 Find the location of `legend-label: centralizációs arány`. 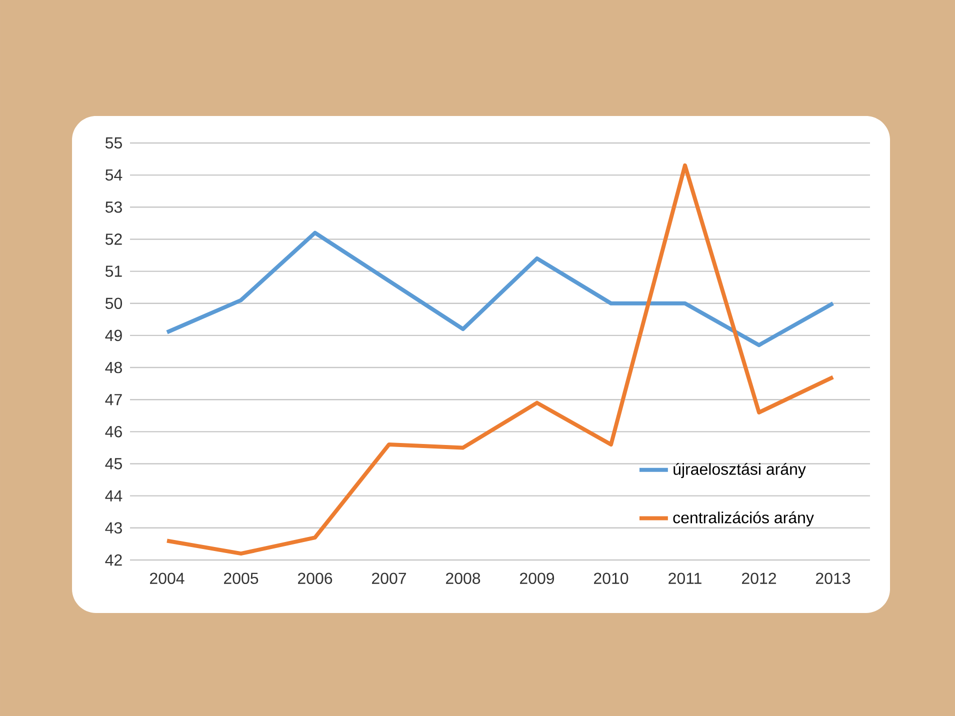

legend-label: centralizációs arány is located at coordinates (743, 519).